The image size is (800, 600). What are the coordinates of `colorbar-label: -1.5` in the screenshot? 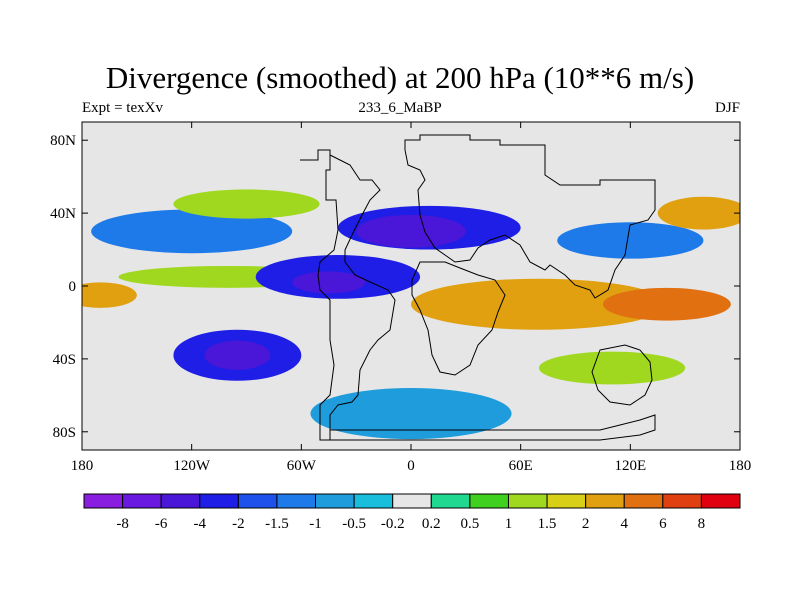 It's located at (277, 524).